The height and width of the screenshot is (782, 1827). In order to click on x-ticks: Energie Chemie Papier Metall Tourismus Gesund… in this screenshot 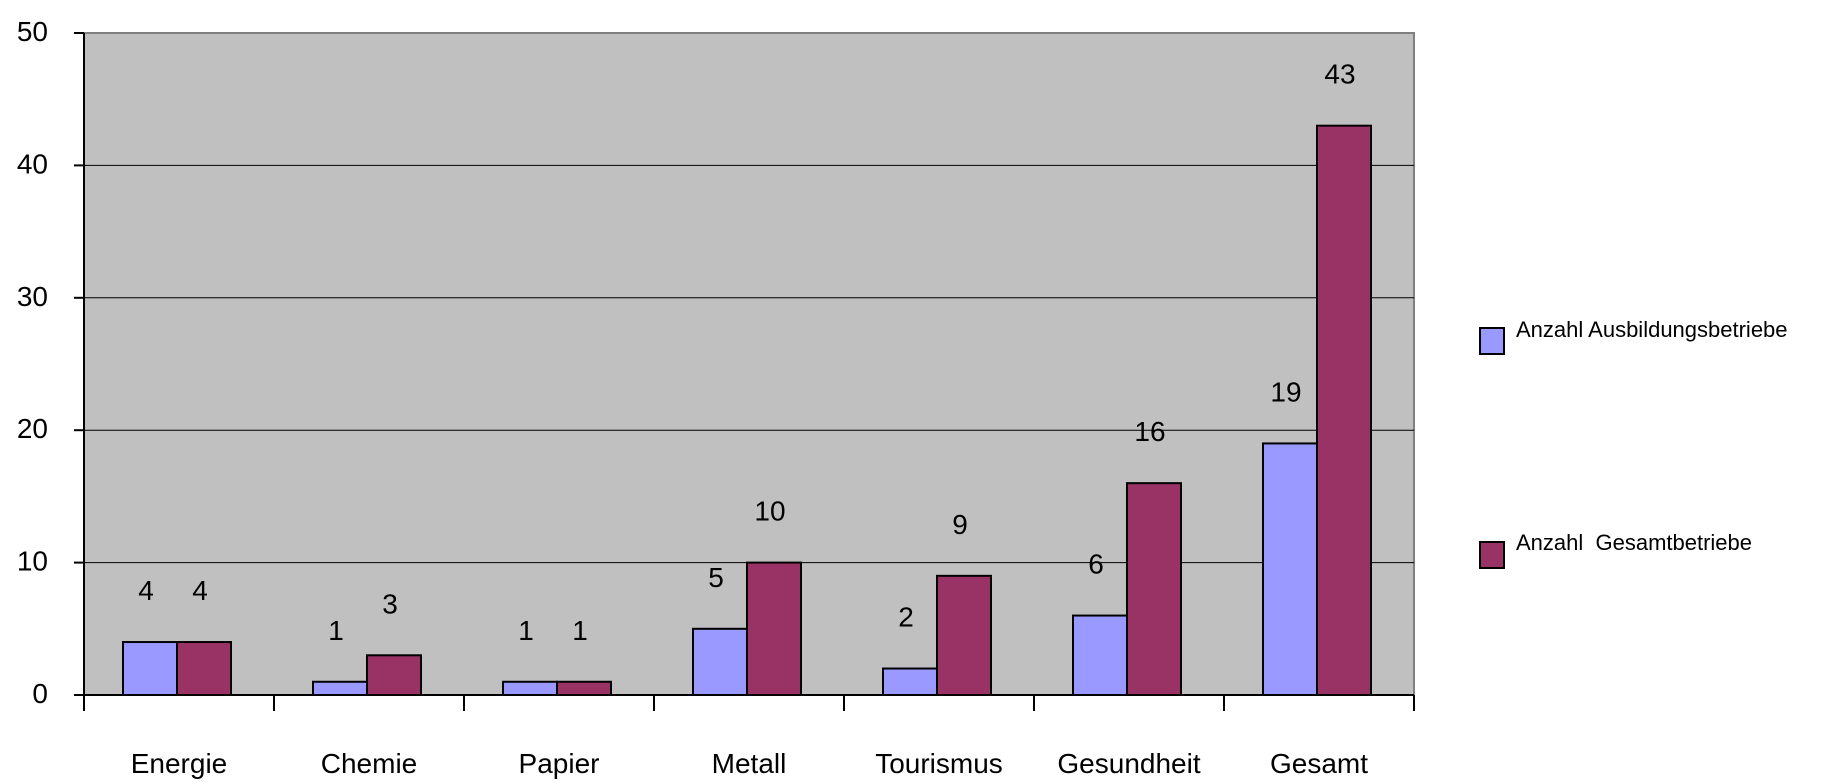, I will do `click(749, 737)`.